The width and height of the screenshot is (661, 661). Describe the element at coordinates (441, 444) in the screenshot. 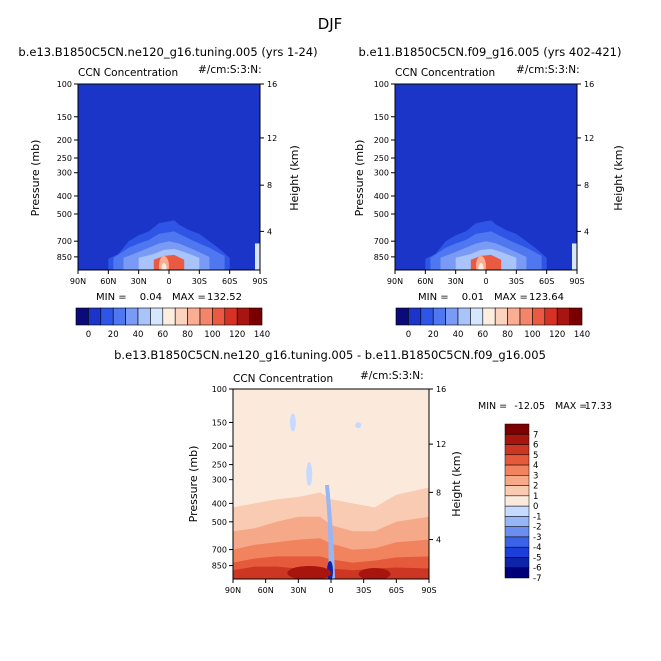

I see `panel-3-y2tick-label: 12` at that location.